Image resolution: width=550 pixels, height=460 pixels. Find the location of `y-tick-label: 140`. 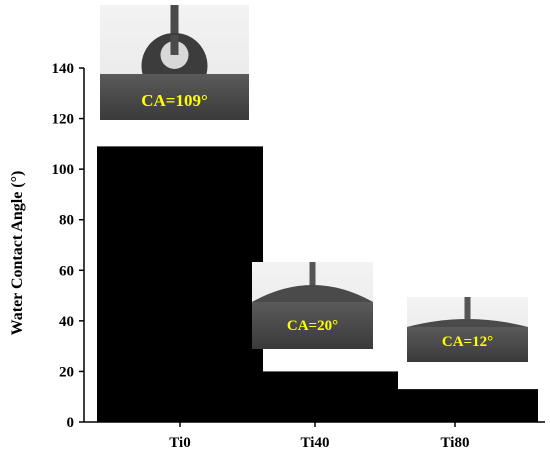

y-tick-label: 140 is located at coordinates (63, 69).